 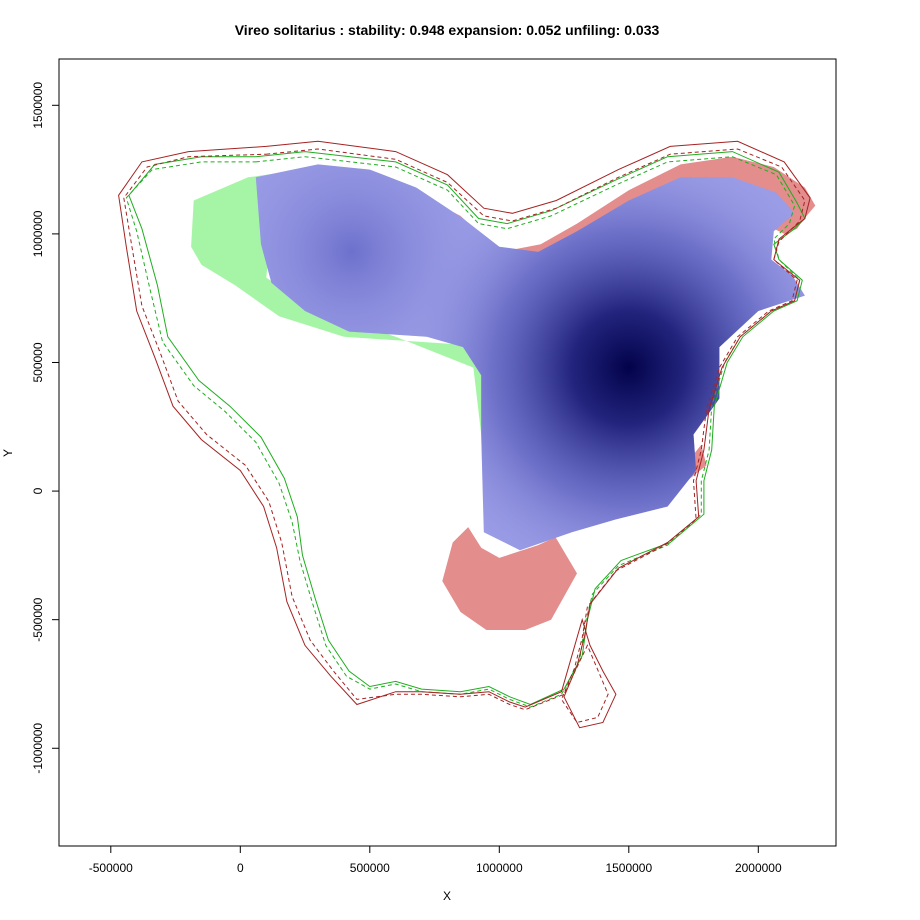 What do you see at coordinates (240, 868) in the screenshot?
I see `x-tick-label: 0` at bounding box center [240, 868].